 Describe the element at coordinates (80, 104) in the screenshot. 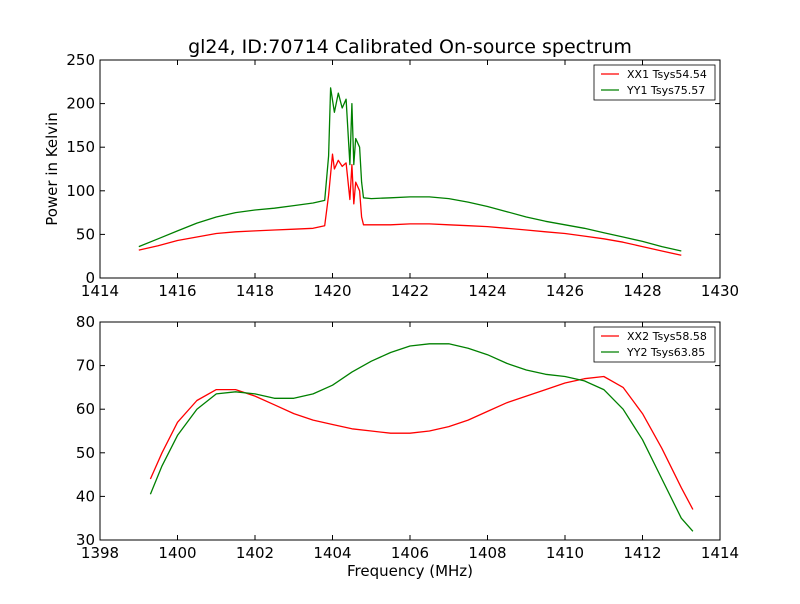

I see `top-y-tick-label: 200` at that location.